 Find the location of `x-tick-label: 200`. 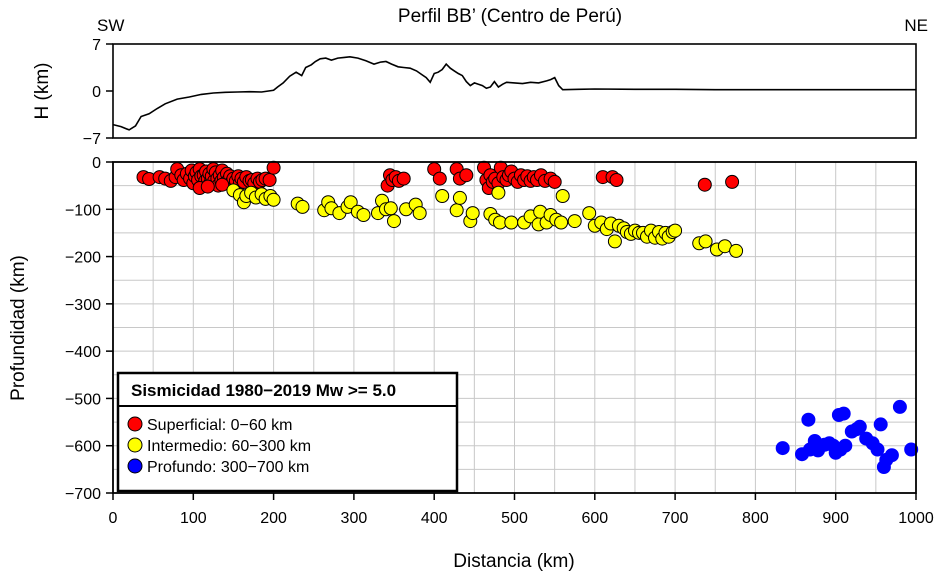

x-tick-label: 200 is located at coordinates (273, 518).